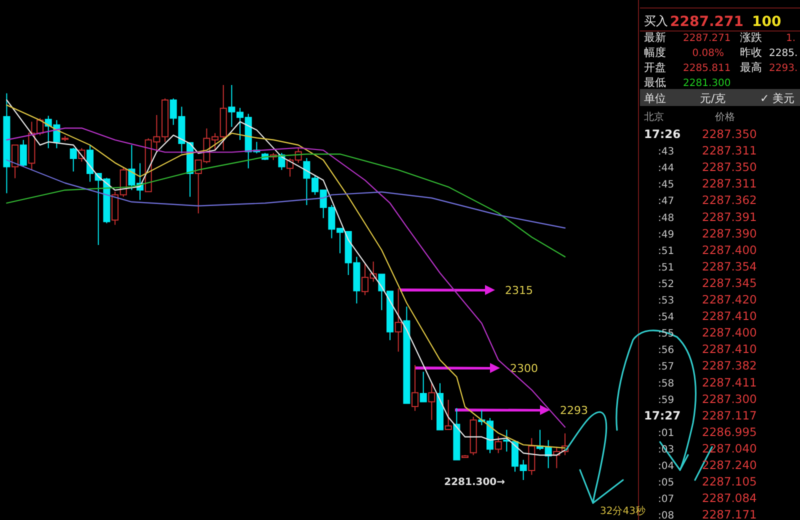  Describe the element at coordinates (666, 185) in the screenshot. I see `text: :45` at that location.